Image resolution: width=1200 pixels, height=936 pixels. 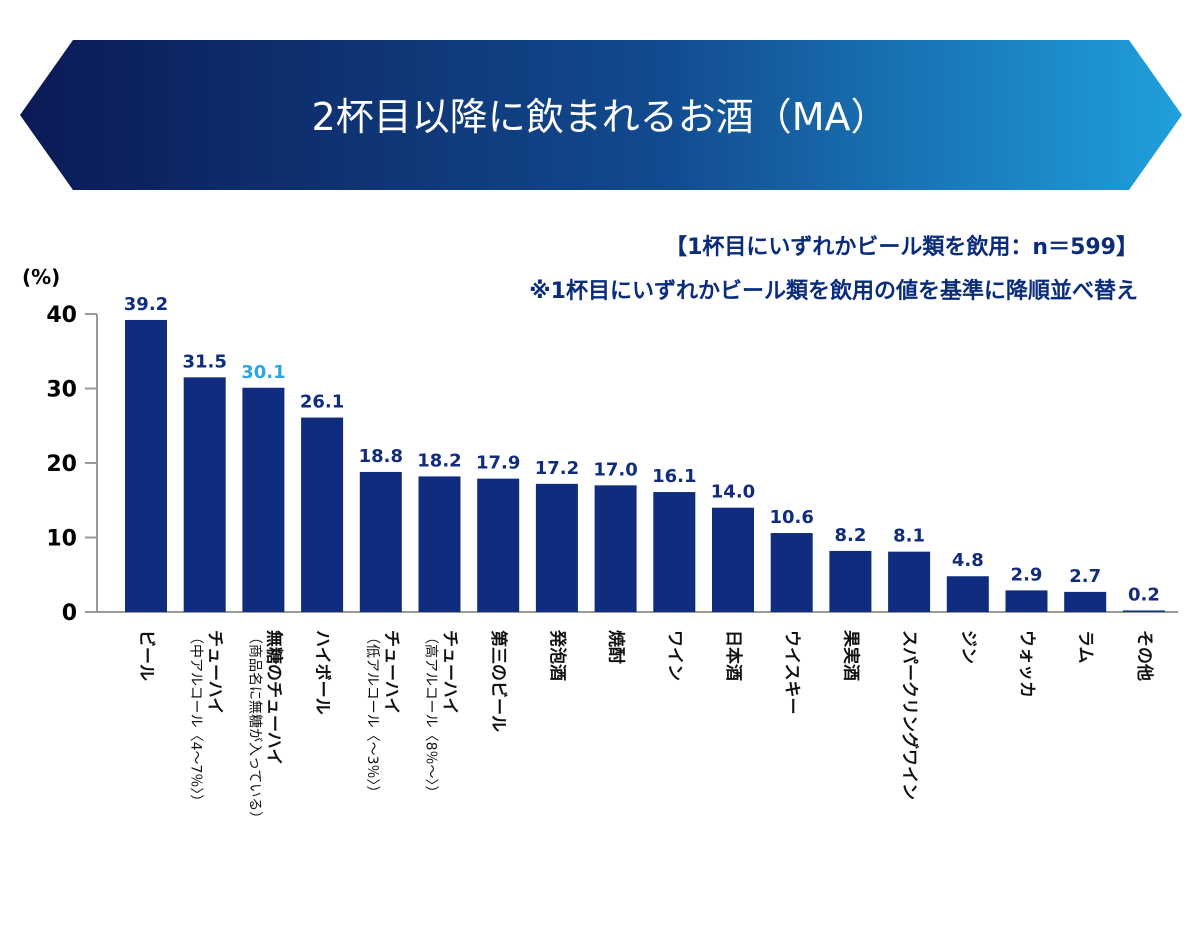 I want to click on value-label: 16.1, so click(x=674, y=476).